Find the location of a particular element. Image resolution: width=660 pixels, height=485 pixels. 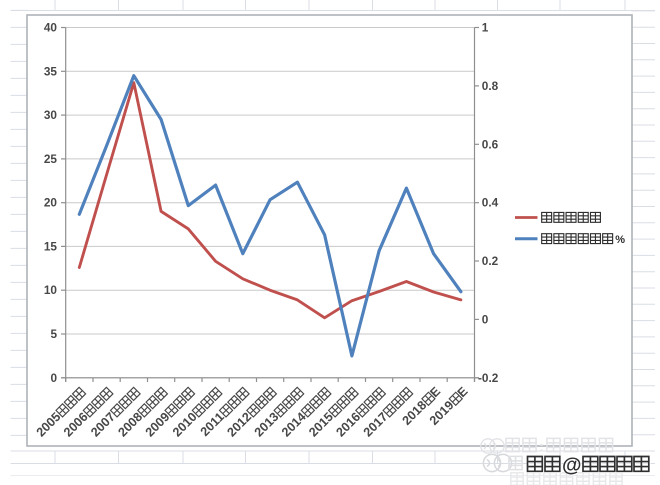

svg-text: 1 is located at coordinates (485, 28).